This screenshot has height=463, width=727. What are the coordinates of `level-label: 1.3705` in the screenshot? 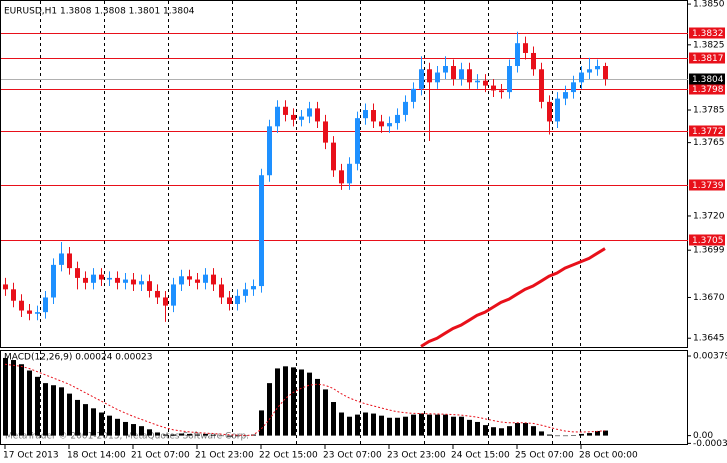 It's located at (708, 241).